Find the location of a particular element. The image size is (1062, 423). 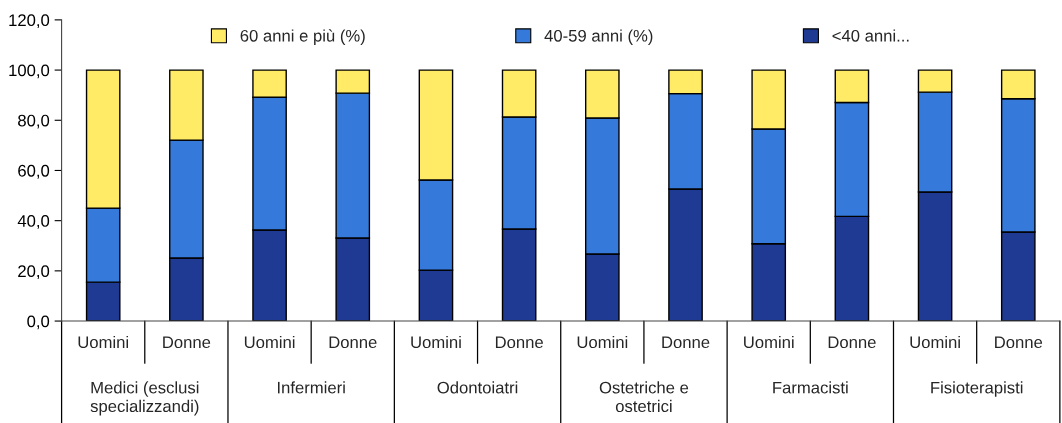

text: Medici (esclusi specializzandi) is located at coordinates (144, 398).